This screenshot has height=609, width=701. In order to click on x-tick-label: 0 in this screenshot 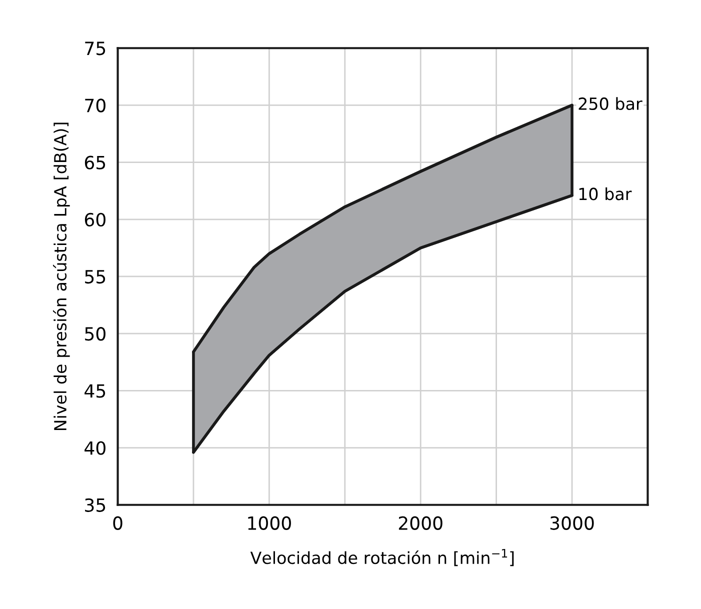, I will do `click(117, 523)`.